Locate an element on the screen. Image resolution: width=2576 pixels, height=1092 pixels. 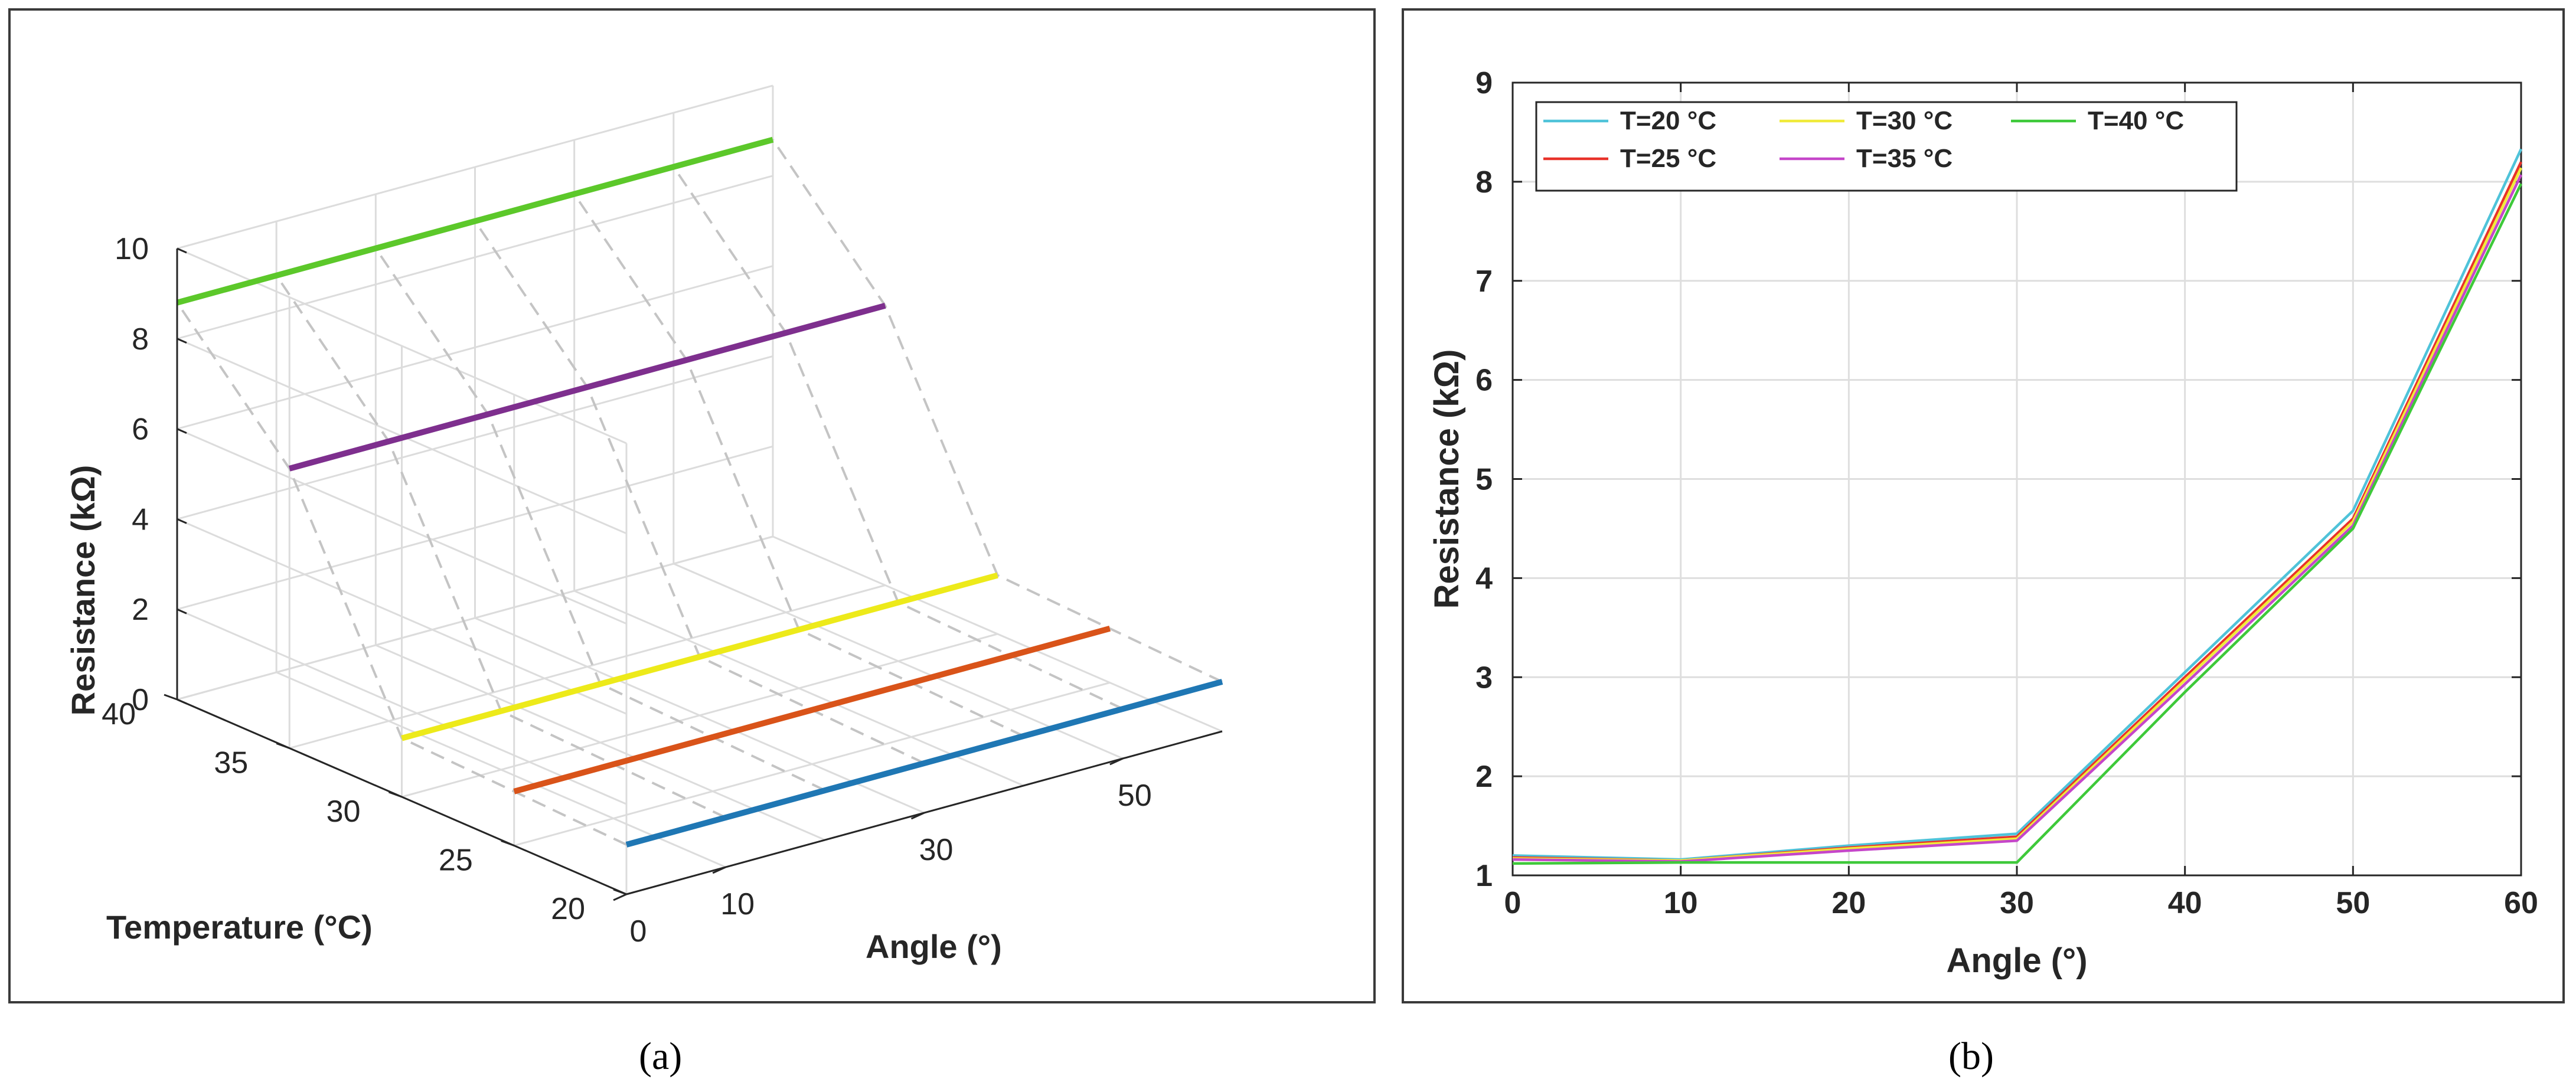
z-tick-label: 10 is located at coordinates (132, 249).